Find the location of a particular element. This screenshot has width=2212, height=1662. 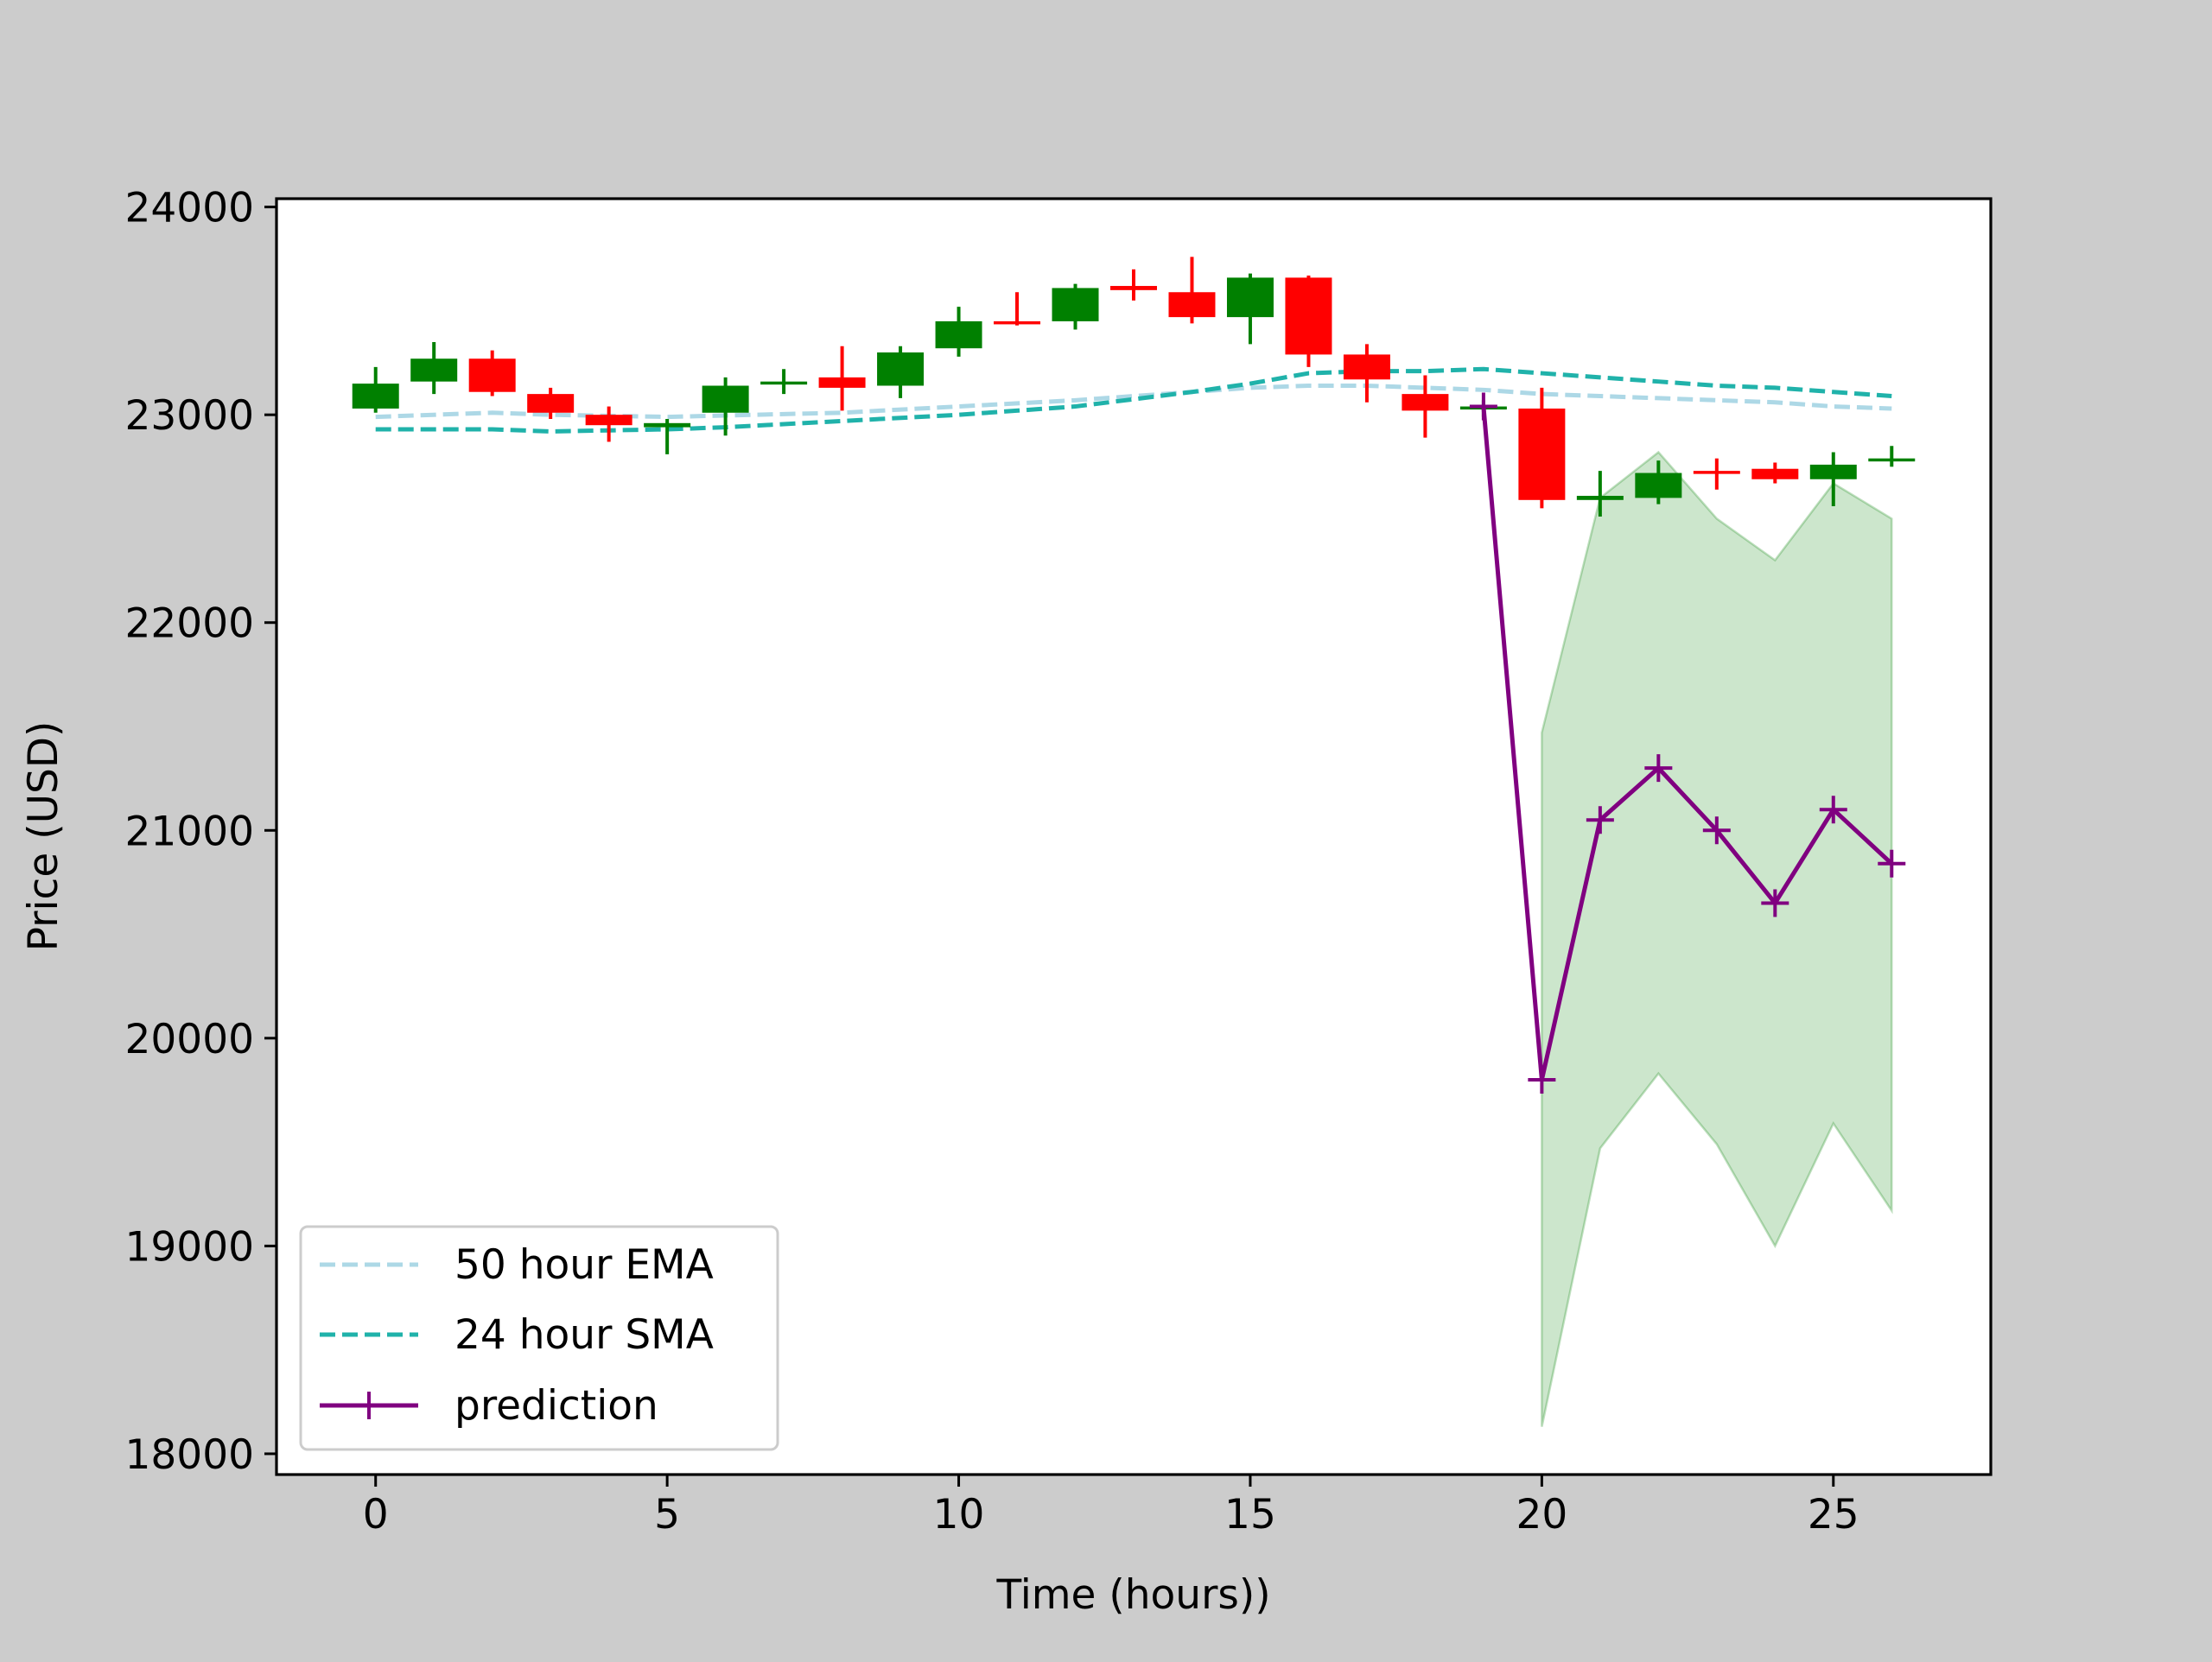

legend-box is located at coordinates (539, 1338).